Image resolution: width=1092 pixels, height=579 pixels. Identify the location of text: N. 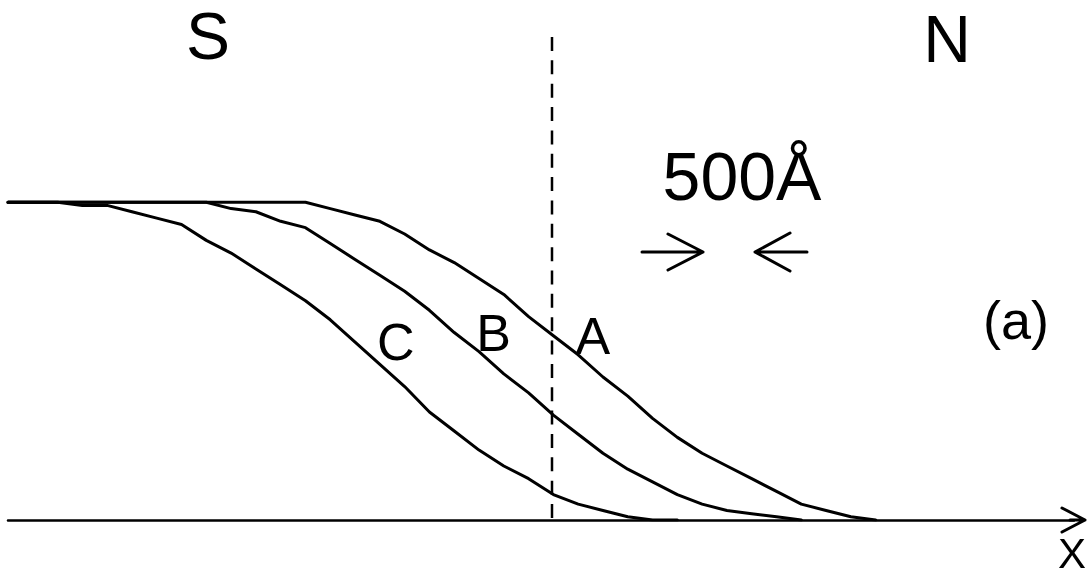
(947, 39).